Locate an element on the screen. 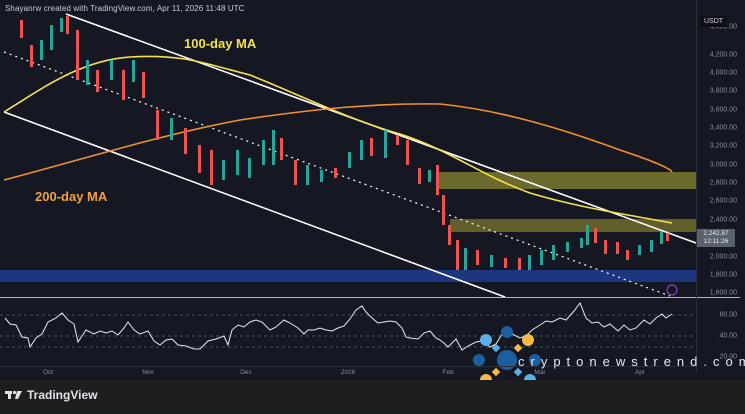 This screenshot has height=414, width=745. lightning-icon is located at coordinates (672, 290).